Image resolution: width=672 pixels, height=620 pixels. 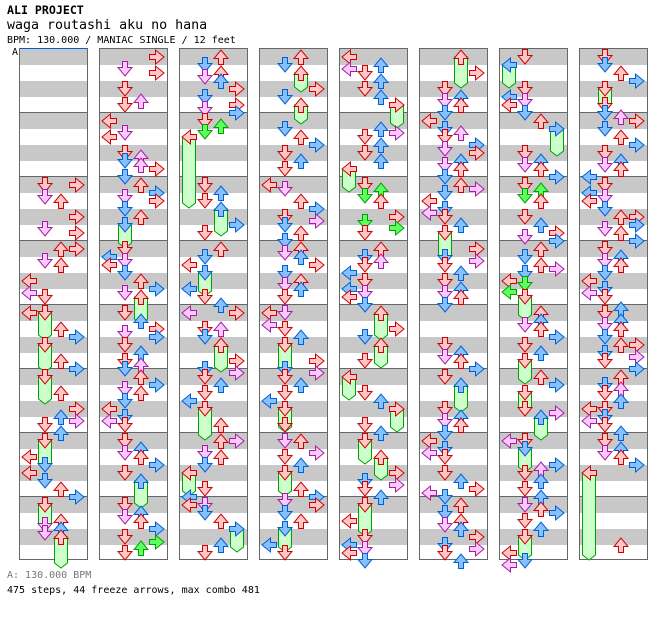 I want to click on song-title: waga routashi aku no hana, so click(x=107, y=25).